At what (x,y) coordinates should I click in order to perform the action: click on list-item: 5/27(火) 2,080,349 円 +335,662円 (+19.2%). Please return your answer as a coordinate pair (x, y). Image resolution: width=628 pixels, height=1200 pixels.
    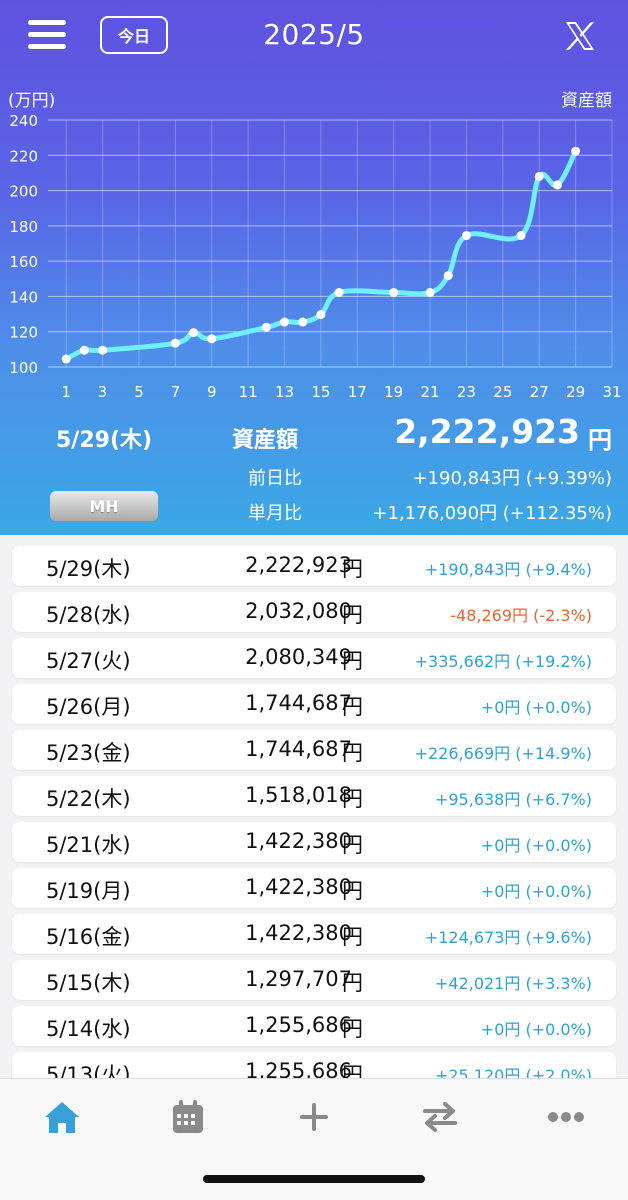
    Looking at the image, I should click on (314, 658).